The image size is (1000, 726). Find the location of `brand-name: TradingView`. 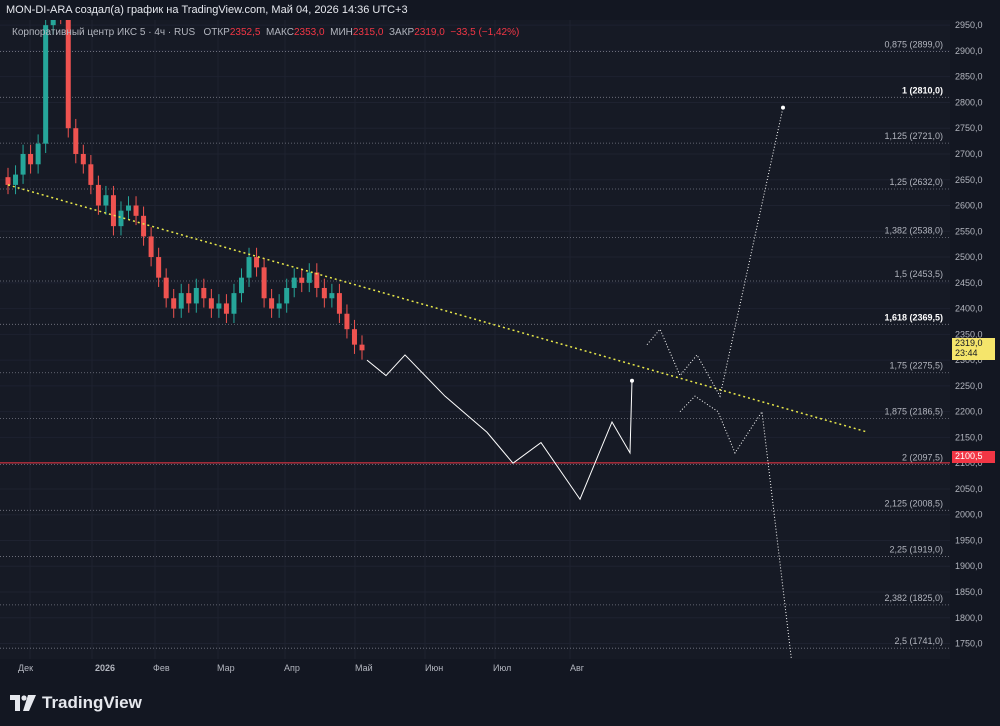

brand-name: TradingView is located at coordinates (92, 702).